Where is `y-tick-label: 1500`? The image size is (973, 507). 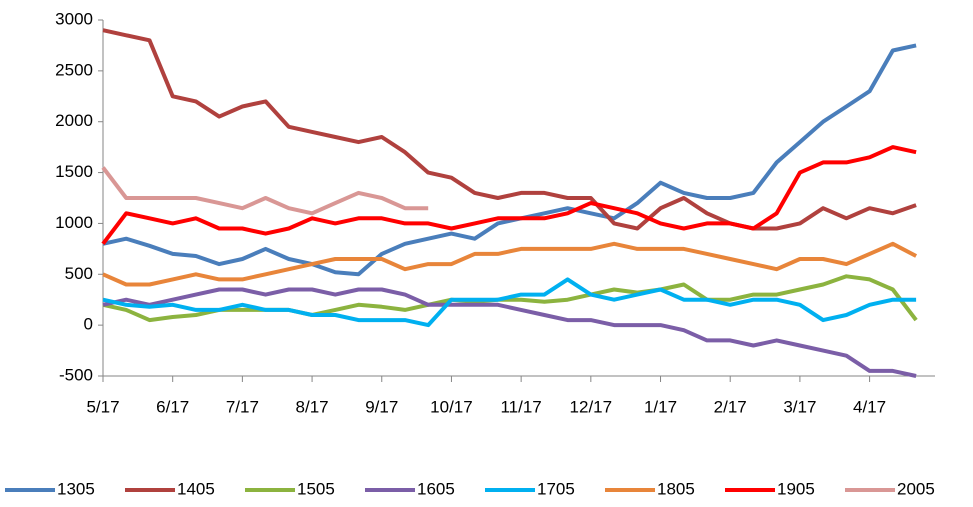
y-tick-label: 1500 is located at coordinates (74, 171).